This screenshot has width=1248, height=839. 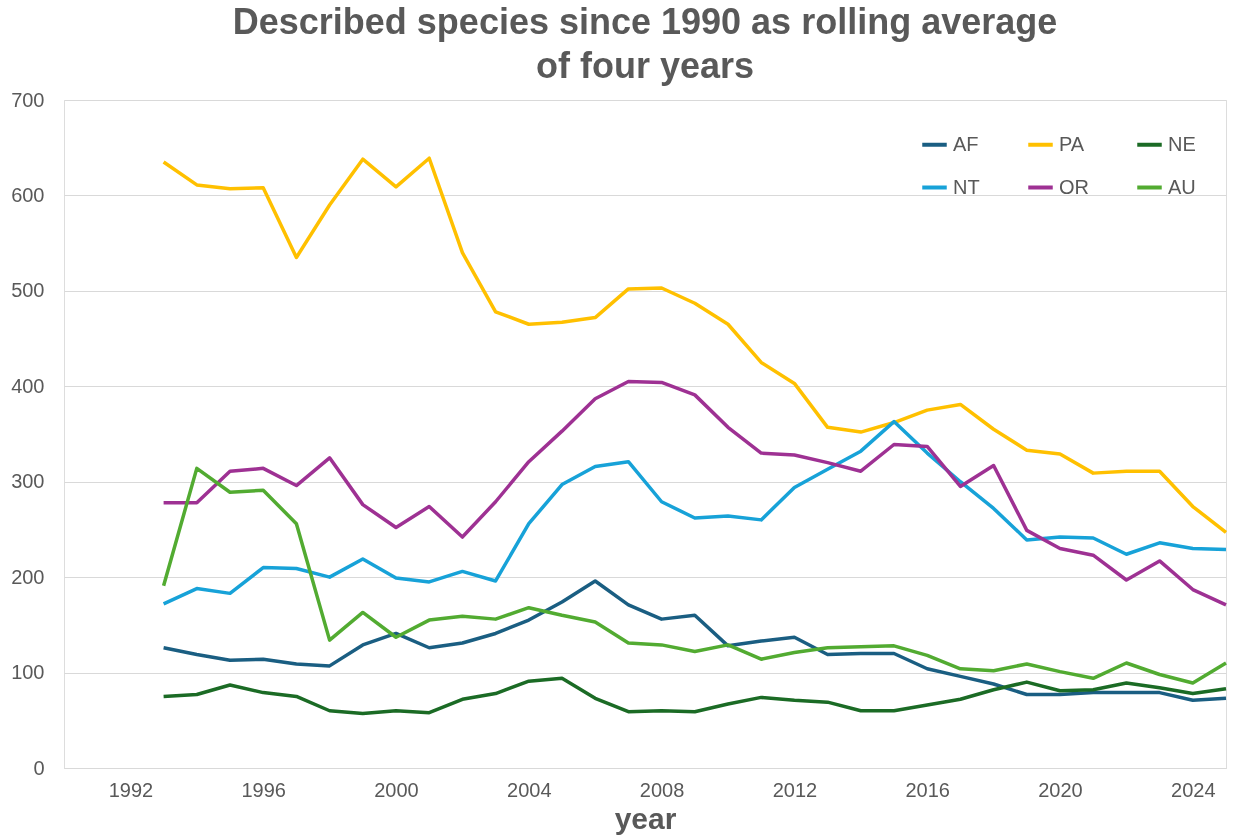 I want to click on y-tick-label: 200, so click(x=28, y=576).